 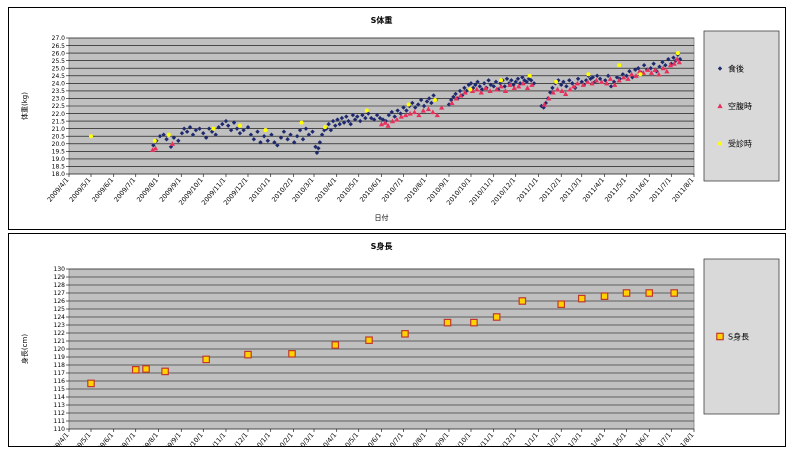 I want to click on y-tick-label: 24.0, so click(x=59, y=84).